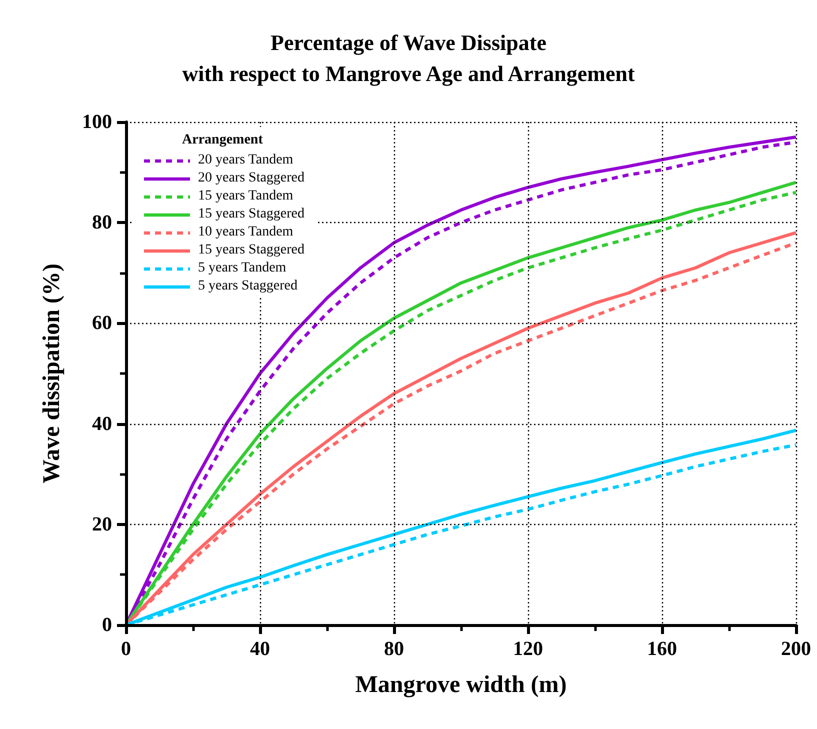 Image resolution: width=817 pixels, height=729 pixels. I want to click on legend-label: 10 years Tandem, so click(246, 232).